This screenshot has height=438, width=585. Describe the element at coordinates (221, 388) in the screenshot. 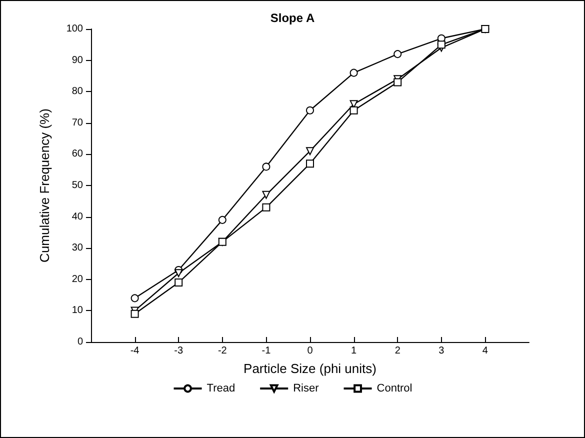

I see `legend-label: Tread` at that location.